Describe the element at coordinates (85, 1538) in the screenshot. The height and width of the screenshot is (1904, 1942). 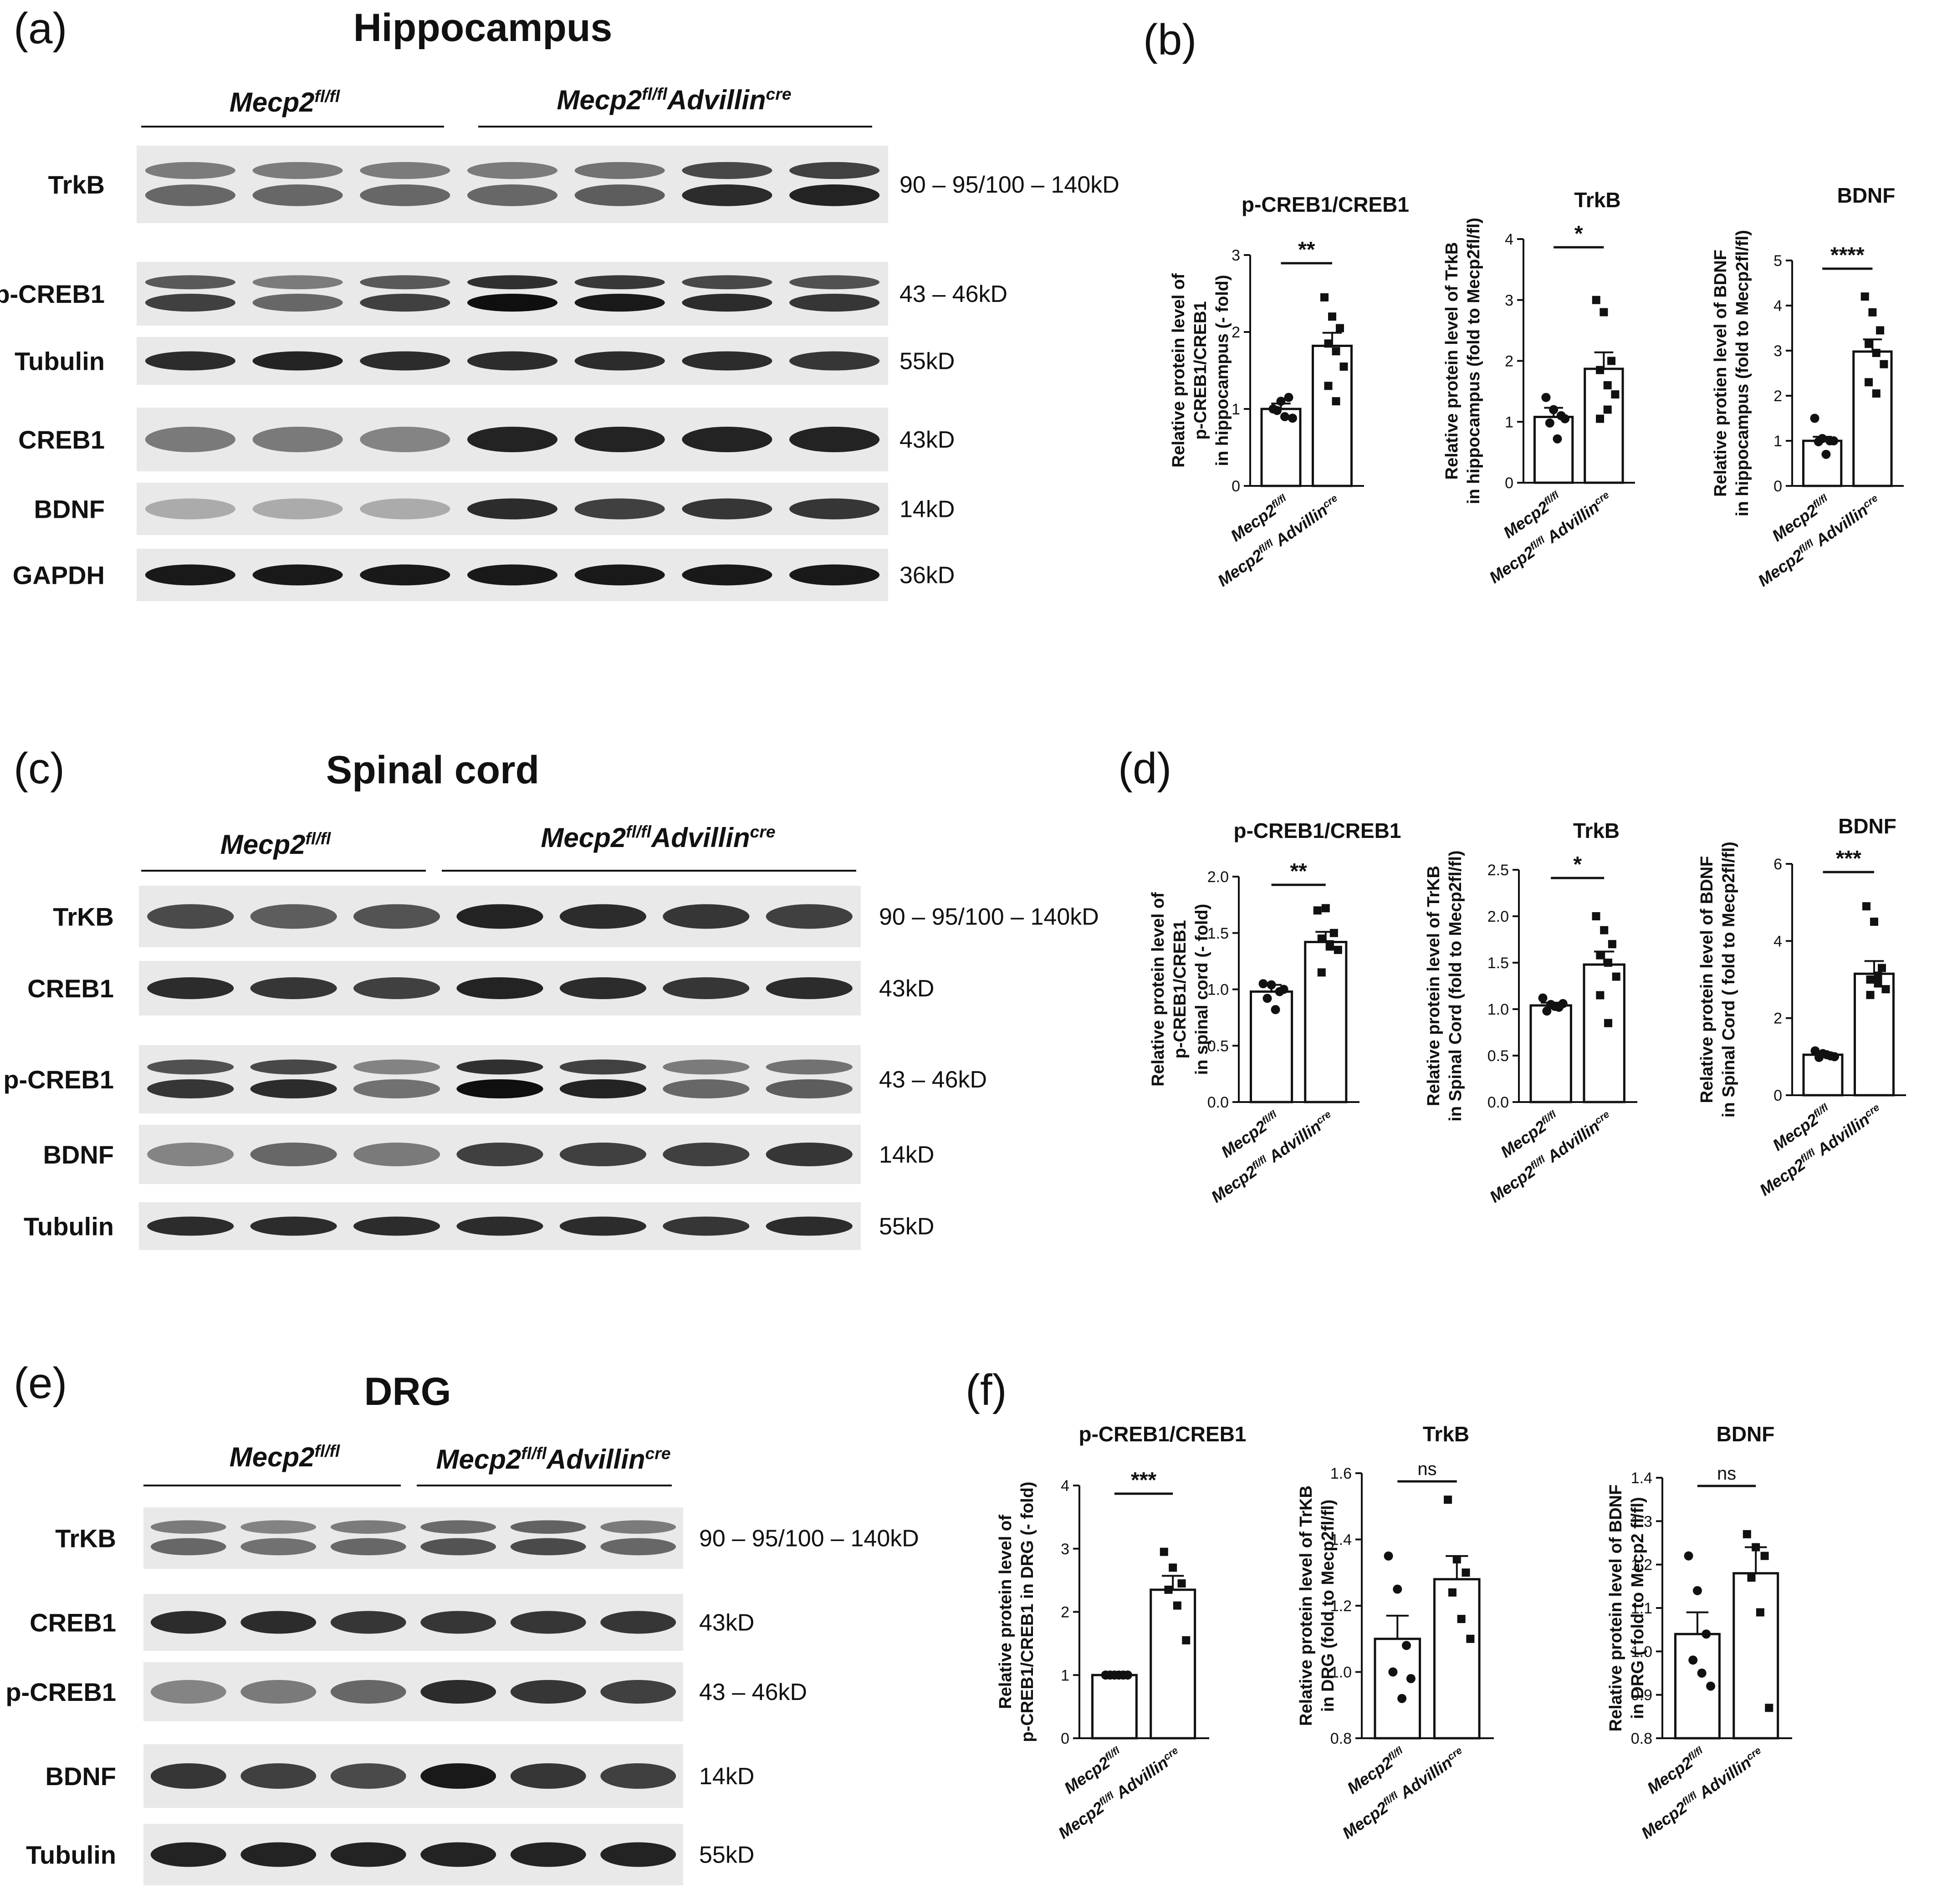
I see `blot-label: TrKB` at that location.